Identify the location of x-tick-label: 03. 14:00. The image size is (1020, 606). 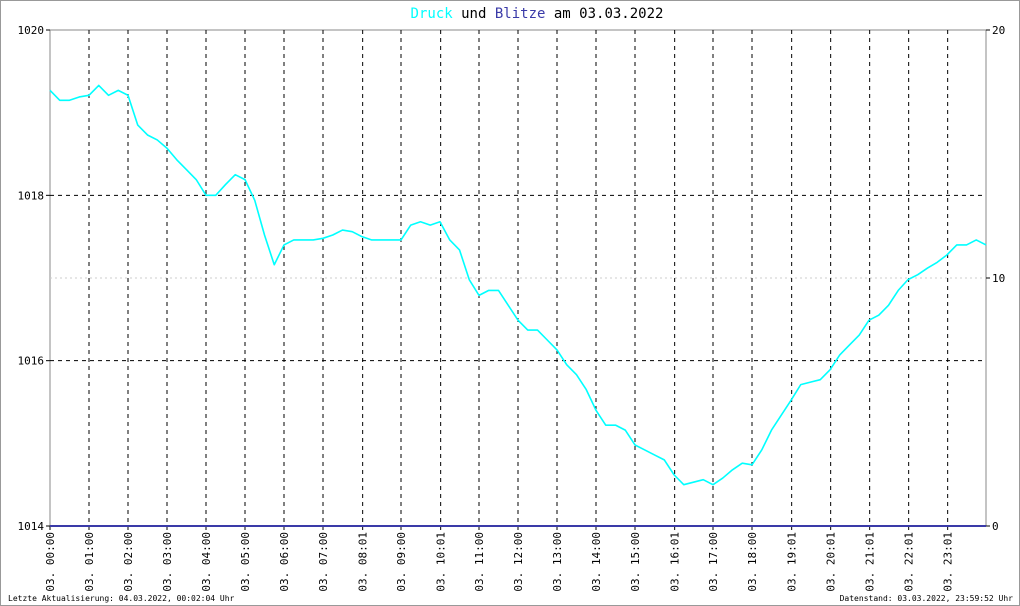
(596, 562).